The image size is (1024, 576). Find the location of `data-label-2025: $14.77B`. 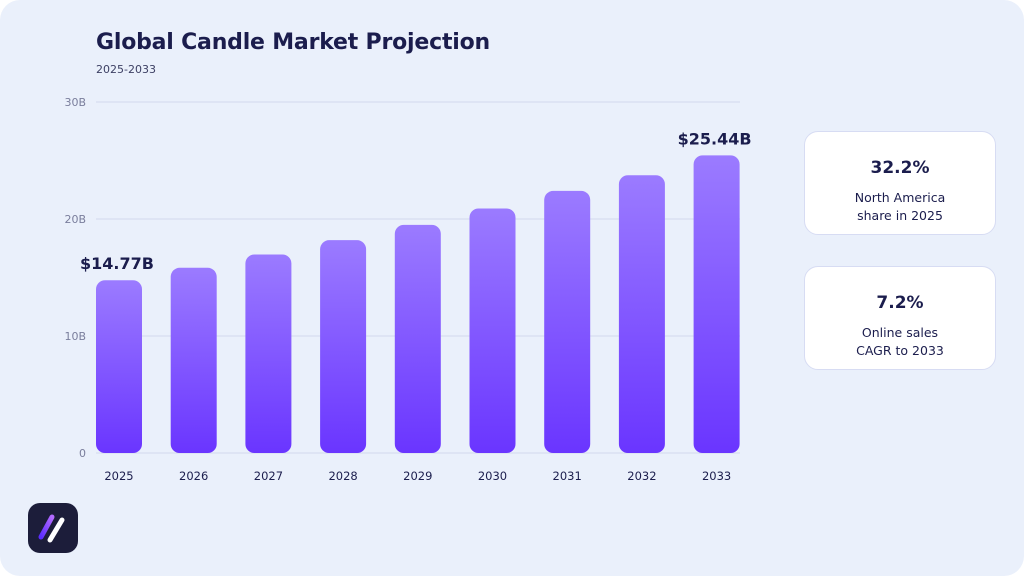

data-label-2025: $14.77B is located at coordinates (117, 263).